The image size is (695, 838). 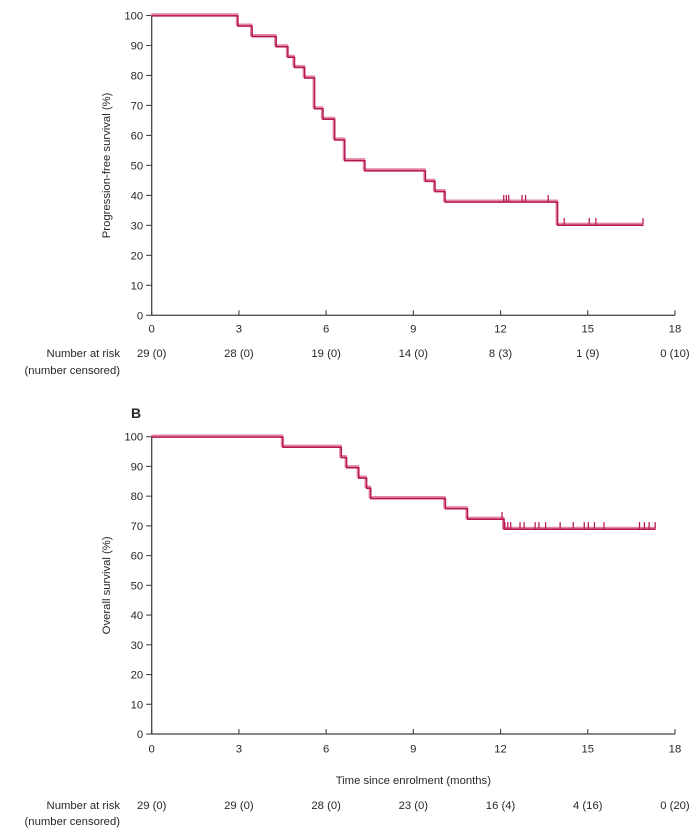 What do you see at coordinates (107, 165) in the screenshot?
I see `y-axis-title: Progression-free survival (%)` at bounding box center [107, 165].